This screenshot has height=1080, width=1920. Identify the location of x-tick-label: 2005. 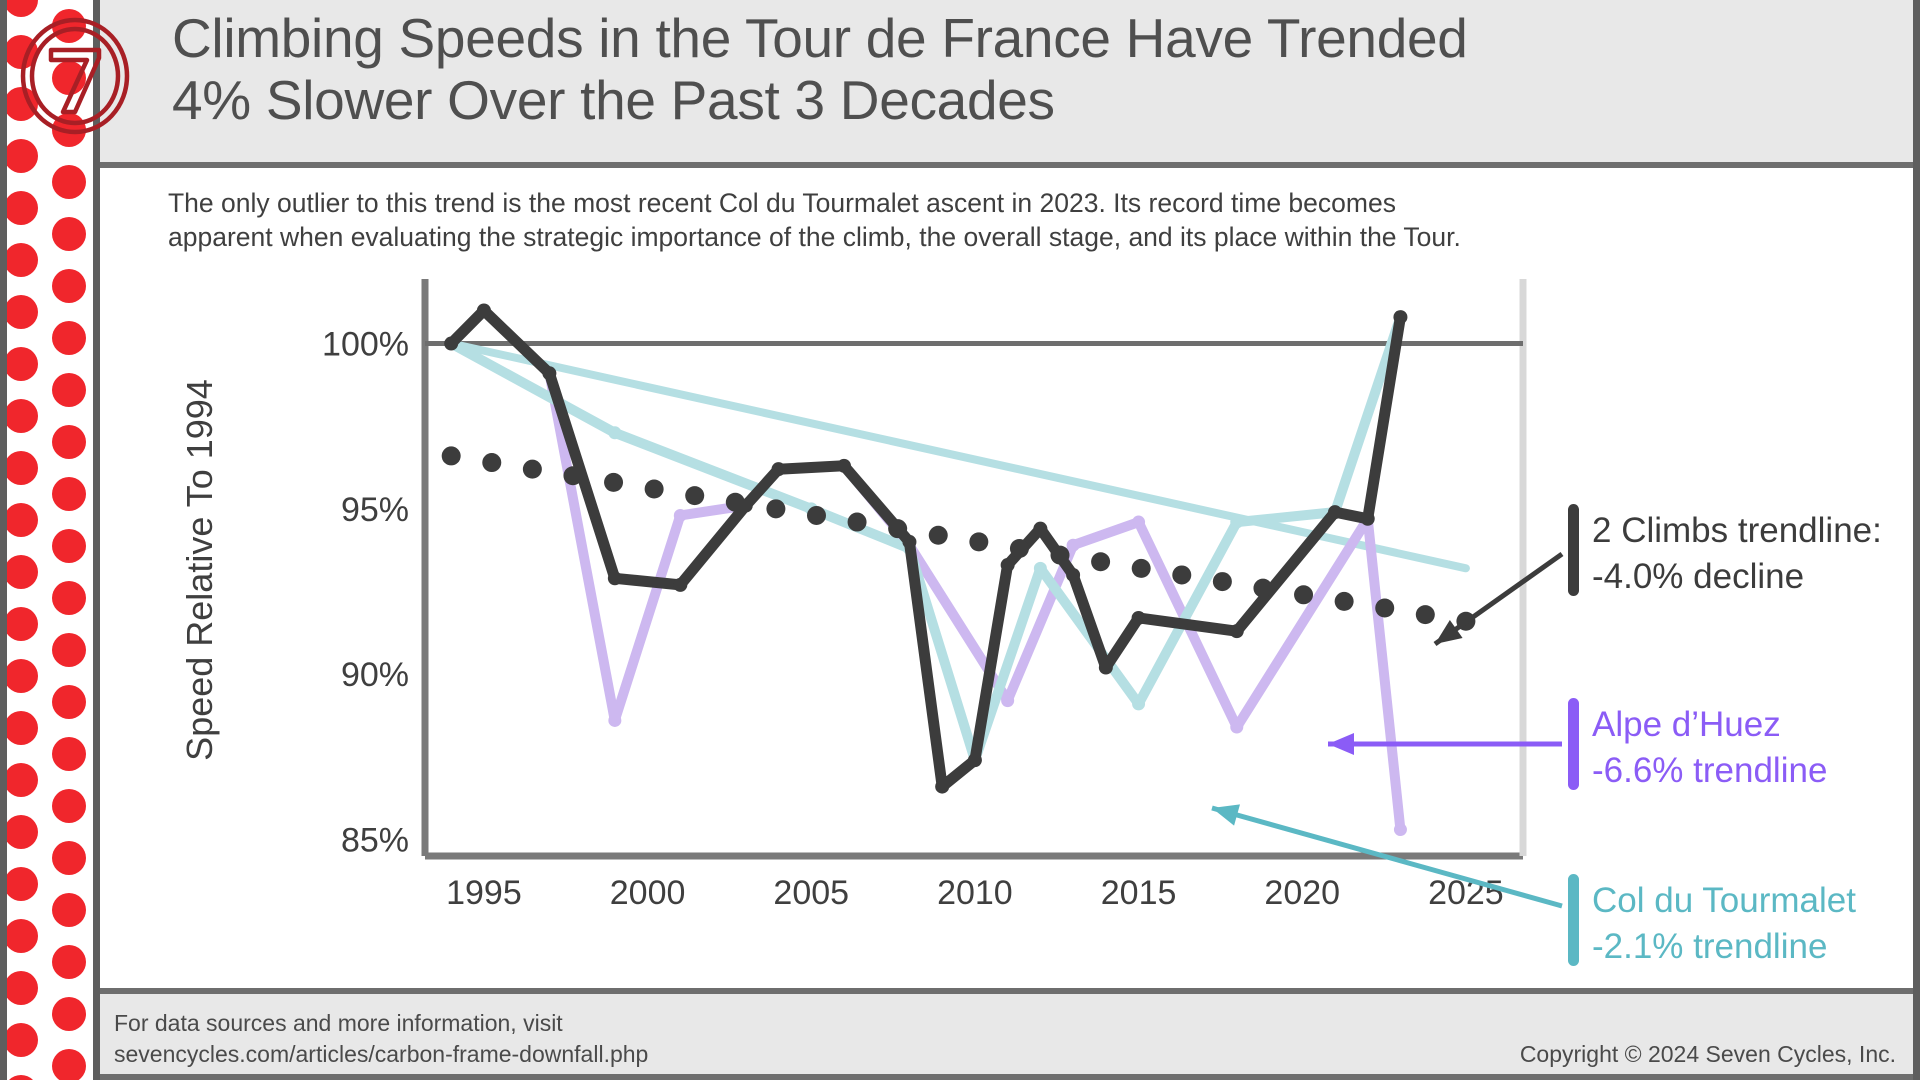
(811, 893).